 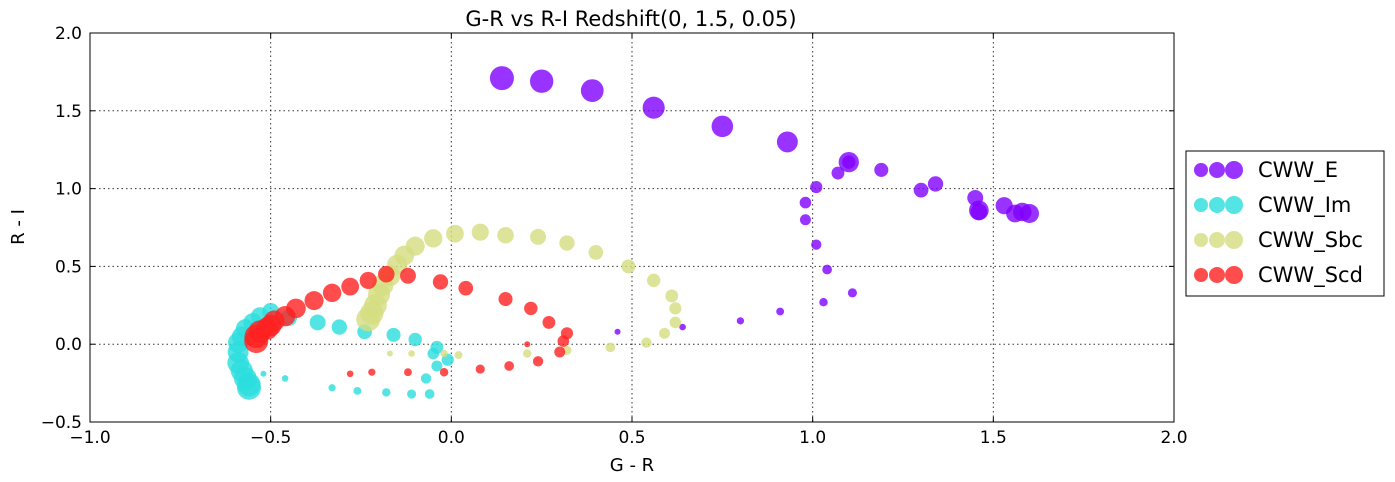 I want to click on x-axis-label: G - R, so click(x=632, y=465).